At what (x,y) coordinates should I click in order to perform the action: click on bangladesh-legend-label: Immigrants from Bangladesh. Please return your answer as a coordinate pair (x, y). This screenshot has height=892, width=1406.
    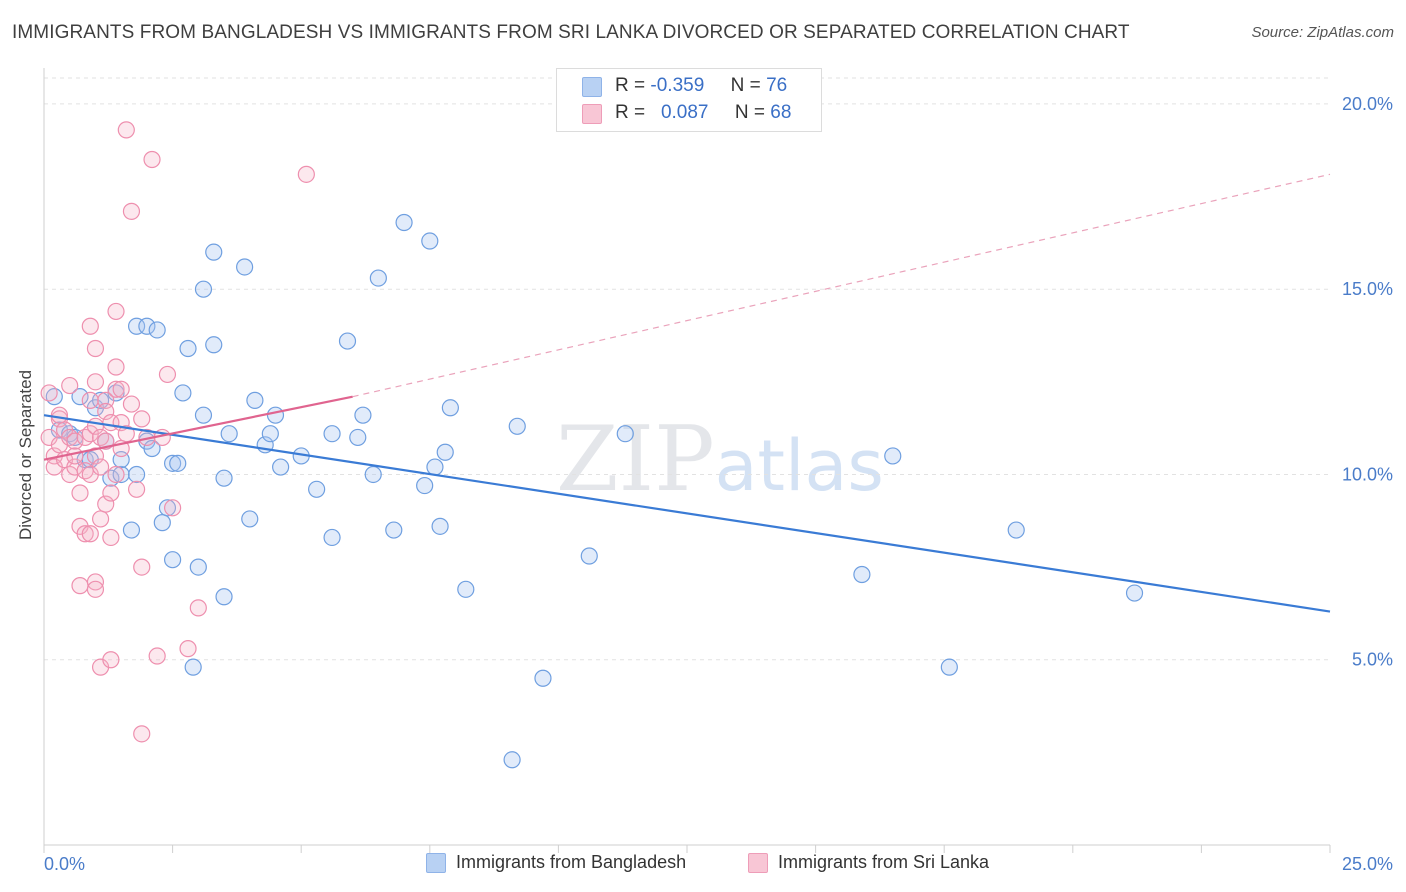
    Looking at the image, I should click on (571, 862).